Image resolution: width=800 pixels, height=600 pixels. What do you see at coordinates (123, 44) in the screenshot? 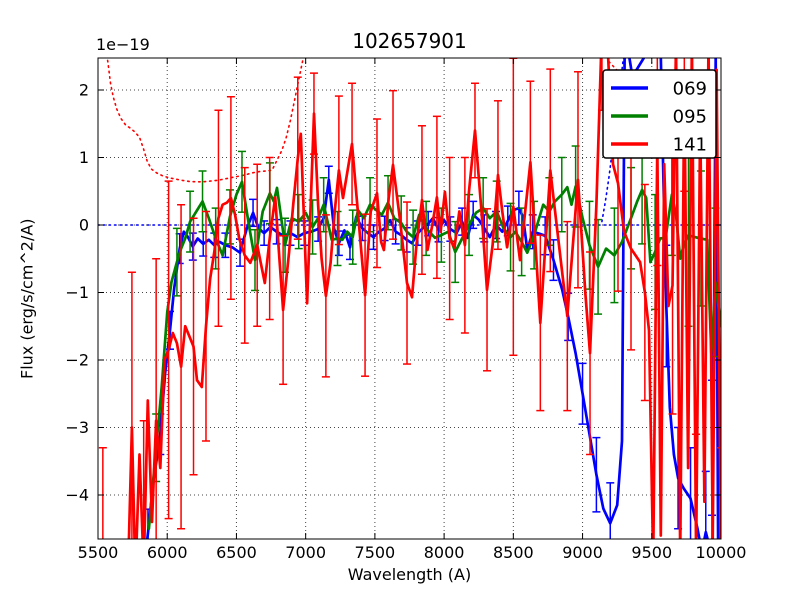
I see `y-axis-offset-label: 1e−19` at bounding box center [123, 44].